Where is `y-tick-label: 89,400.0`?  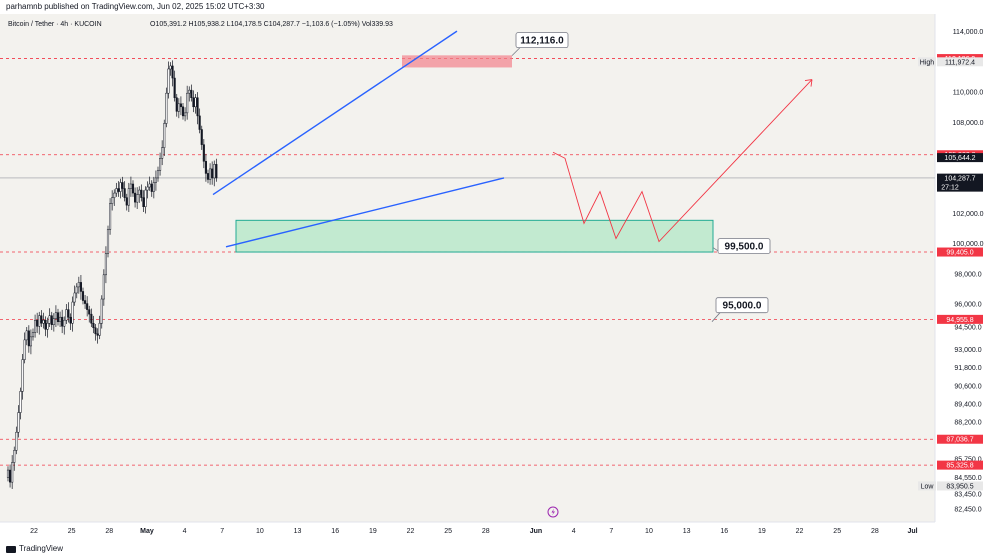
y-tick-label: 89,400.0 is located at coordinates (967, 404).